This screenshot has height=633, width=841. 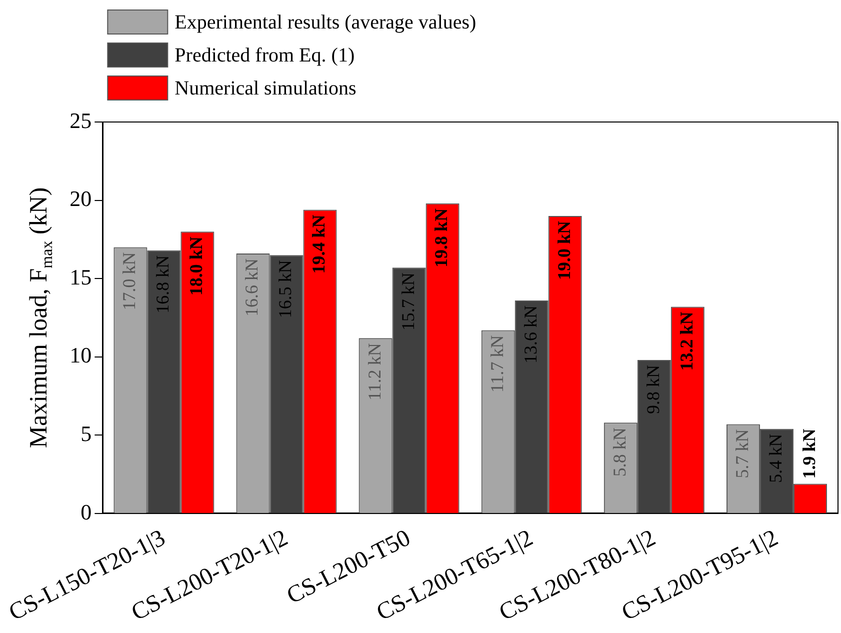 I want to click on data-label: 11.7 kN, so click(x=496, y=364).